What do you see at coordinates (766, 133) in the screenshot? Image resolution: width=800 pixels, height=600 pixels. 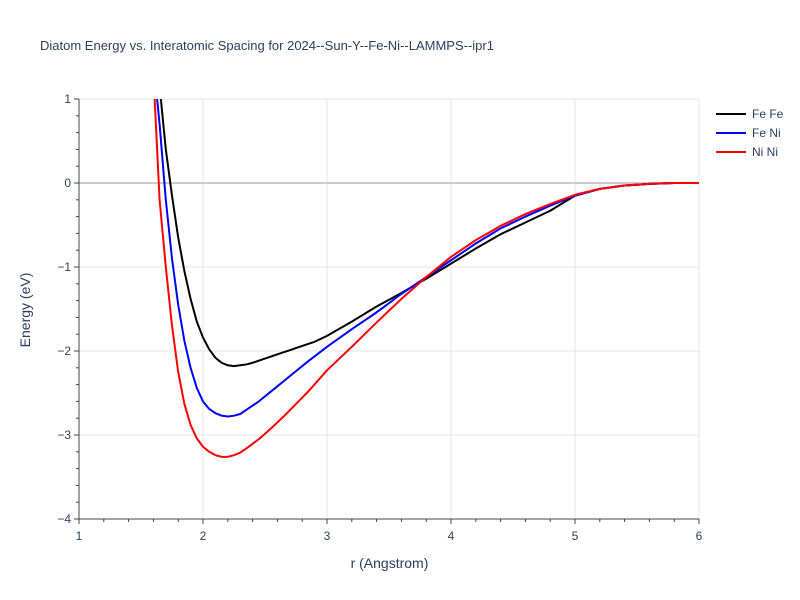 I see `legend-label: Fe Ni` at bounding box center [766, 133].